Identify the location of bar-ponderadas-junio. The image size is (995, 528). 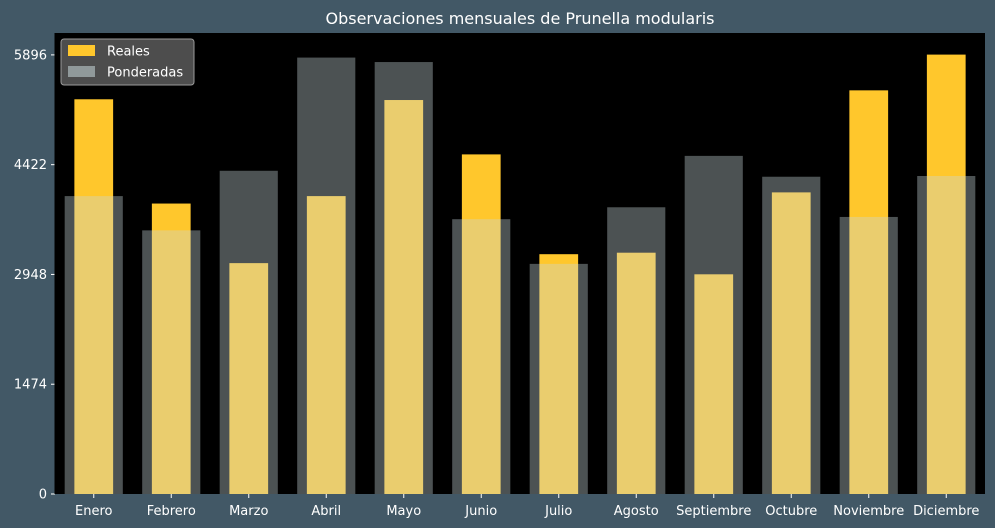
(481, 357).